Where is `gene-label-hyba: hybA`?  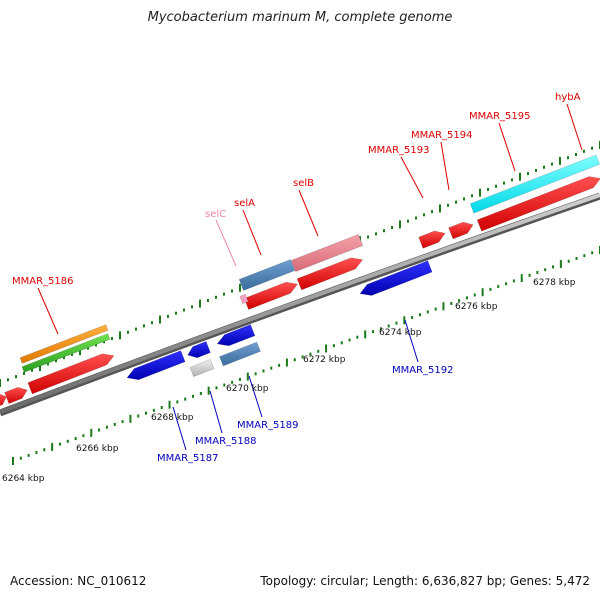
gene-label-hyba: hybA is located at coordinates (568, 97).